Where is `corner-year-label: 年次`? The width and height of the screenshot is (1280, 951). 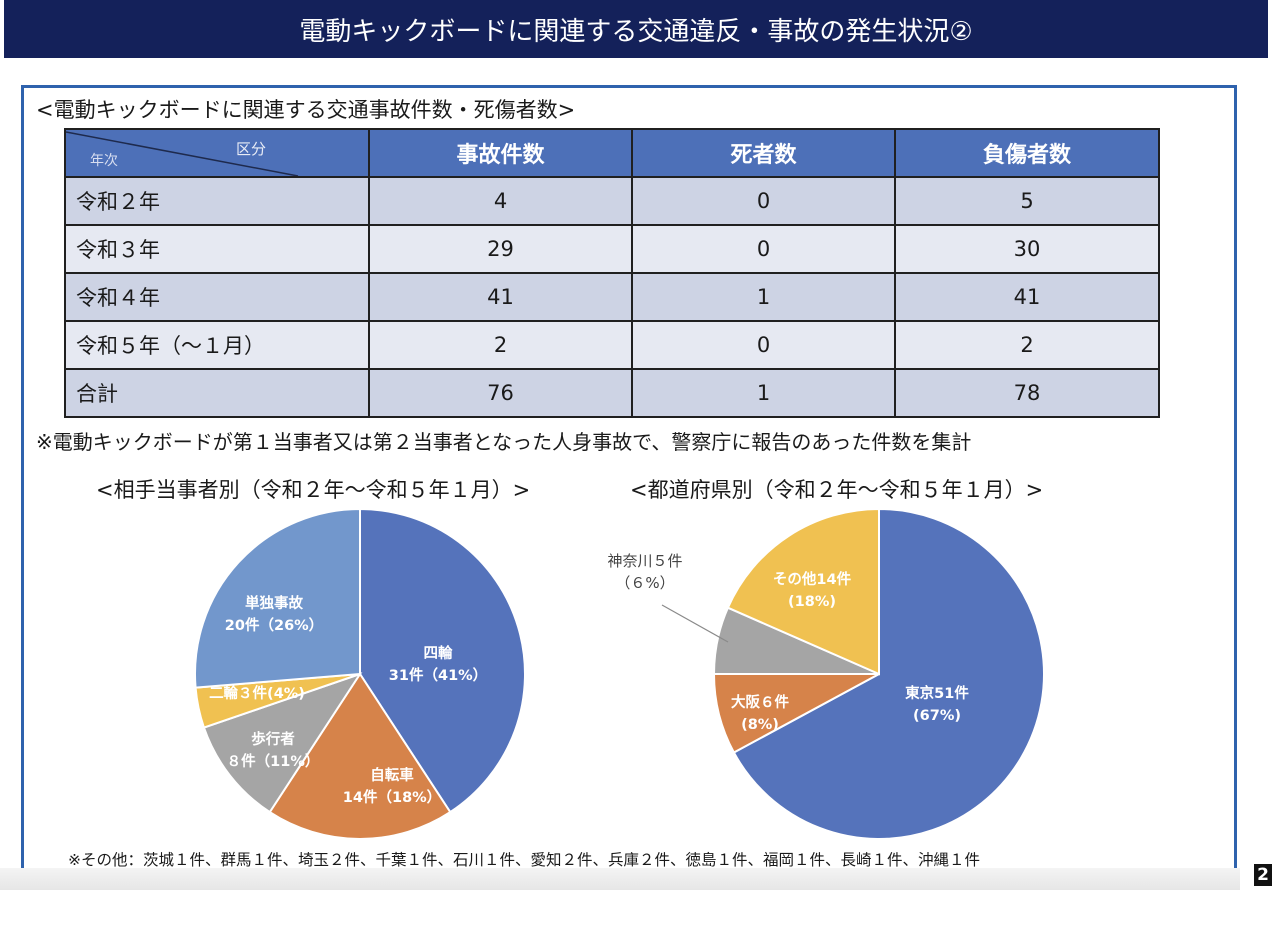
corner-year-label: 年次 is located at coordinates (104, 161).